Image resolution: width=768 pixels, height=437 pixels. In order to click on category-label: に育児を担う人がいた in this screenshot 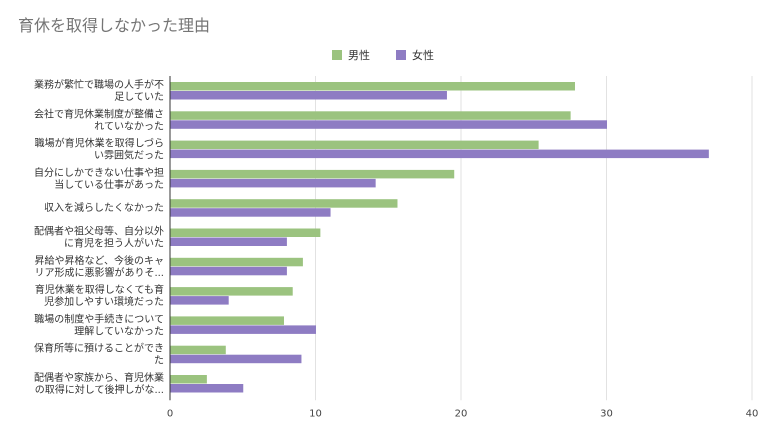, I will do `click(114, 243)`.